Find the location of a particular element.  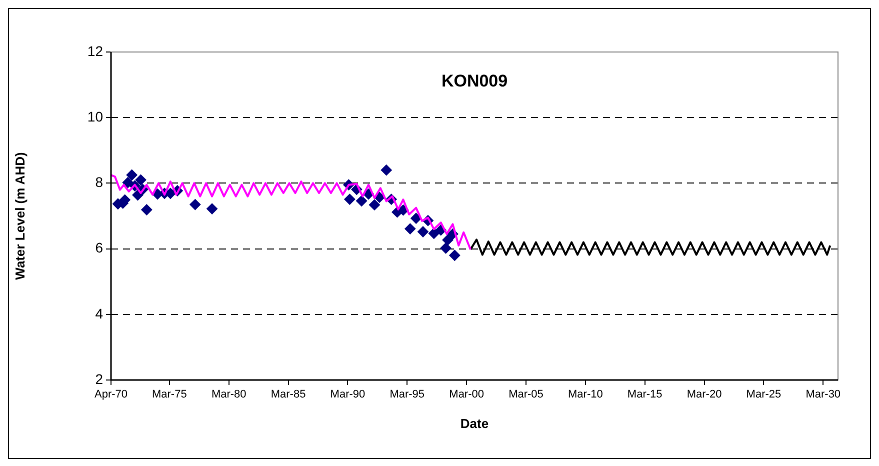

x-tick-label: Mar-25 is located at coordinates (764, 394).